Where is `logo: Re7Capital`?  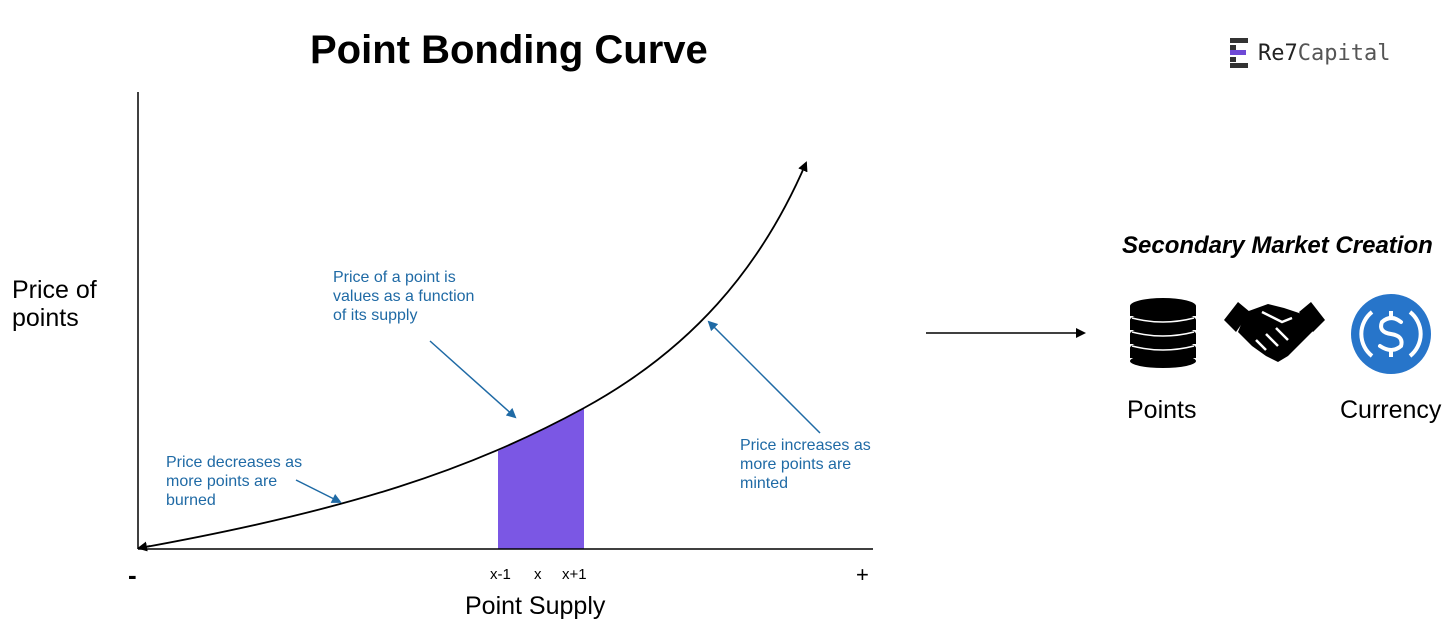
logo: Re7Capital is located at coordinates (1310, 53).